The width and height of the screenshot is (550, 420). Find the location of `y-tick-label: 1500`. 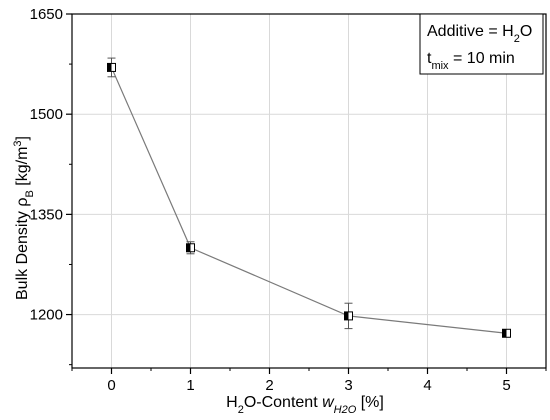

y-tick-label: 1500 is located at coordinates (46, 114).